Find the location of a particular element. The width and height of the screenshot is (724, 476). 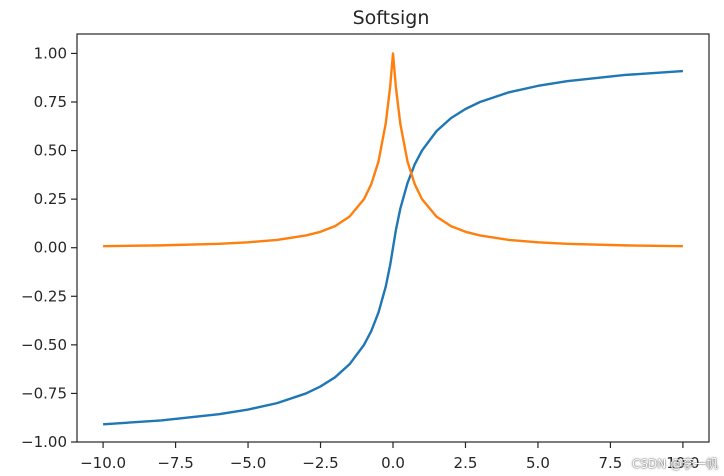

y-tick-label: 0.00 is located at coordinates (50, 248).